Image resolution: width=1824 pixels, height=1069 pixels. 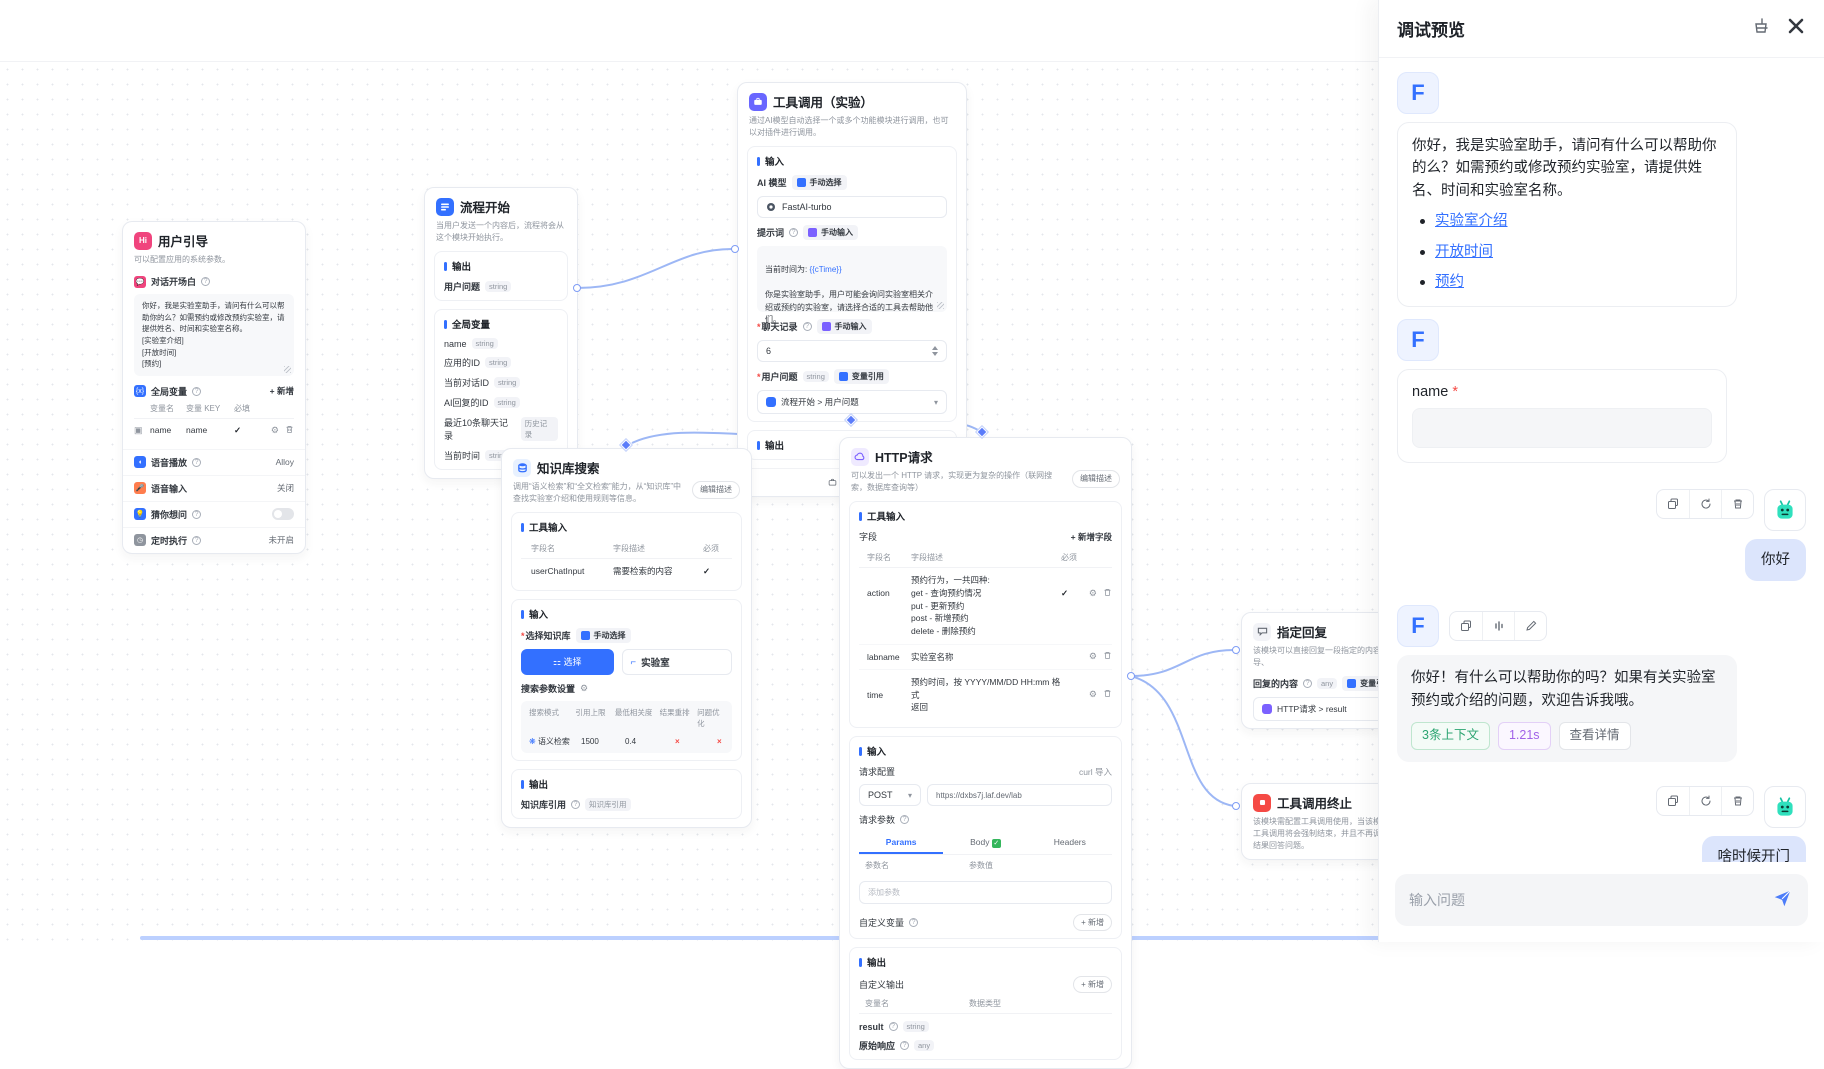 What do you see at coordinates (1601, 900) in the screenshot?
I see `chat-input: 输入问题` at bounding box center [1601, 900].